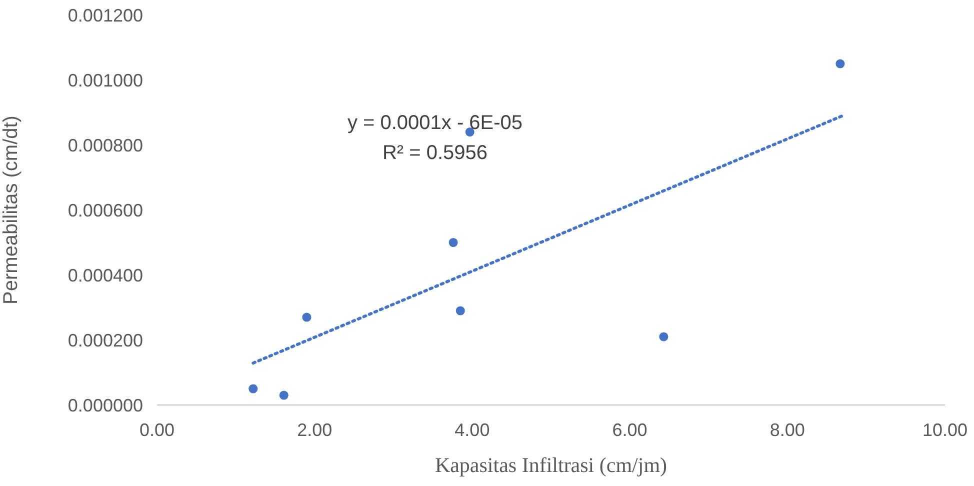  What do you see at coordinates (314, 430) in the screenshot?
I see `x-tick-label: 2.00` at bounding box center [314, 430].